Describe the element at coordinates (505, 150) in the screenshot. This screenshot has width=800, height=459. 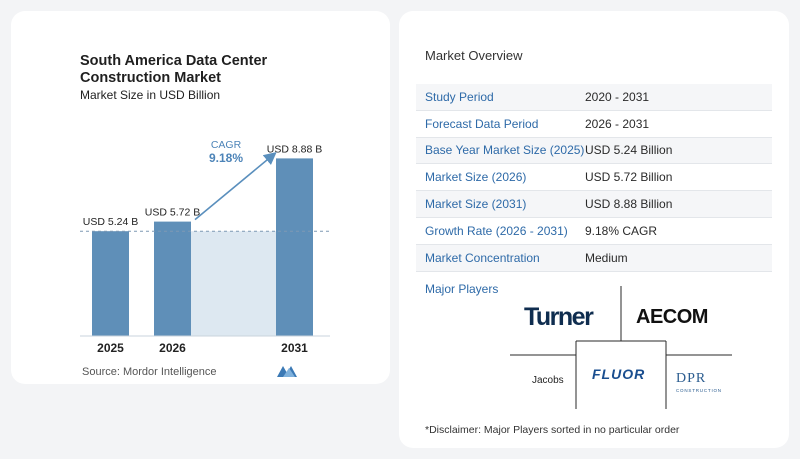
I see `row-label: Base Year Market Size (2025)` at that location.